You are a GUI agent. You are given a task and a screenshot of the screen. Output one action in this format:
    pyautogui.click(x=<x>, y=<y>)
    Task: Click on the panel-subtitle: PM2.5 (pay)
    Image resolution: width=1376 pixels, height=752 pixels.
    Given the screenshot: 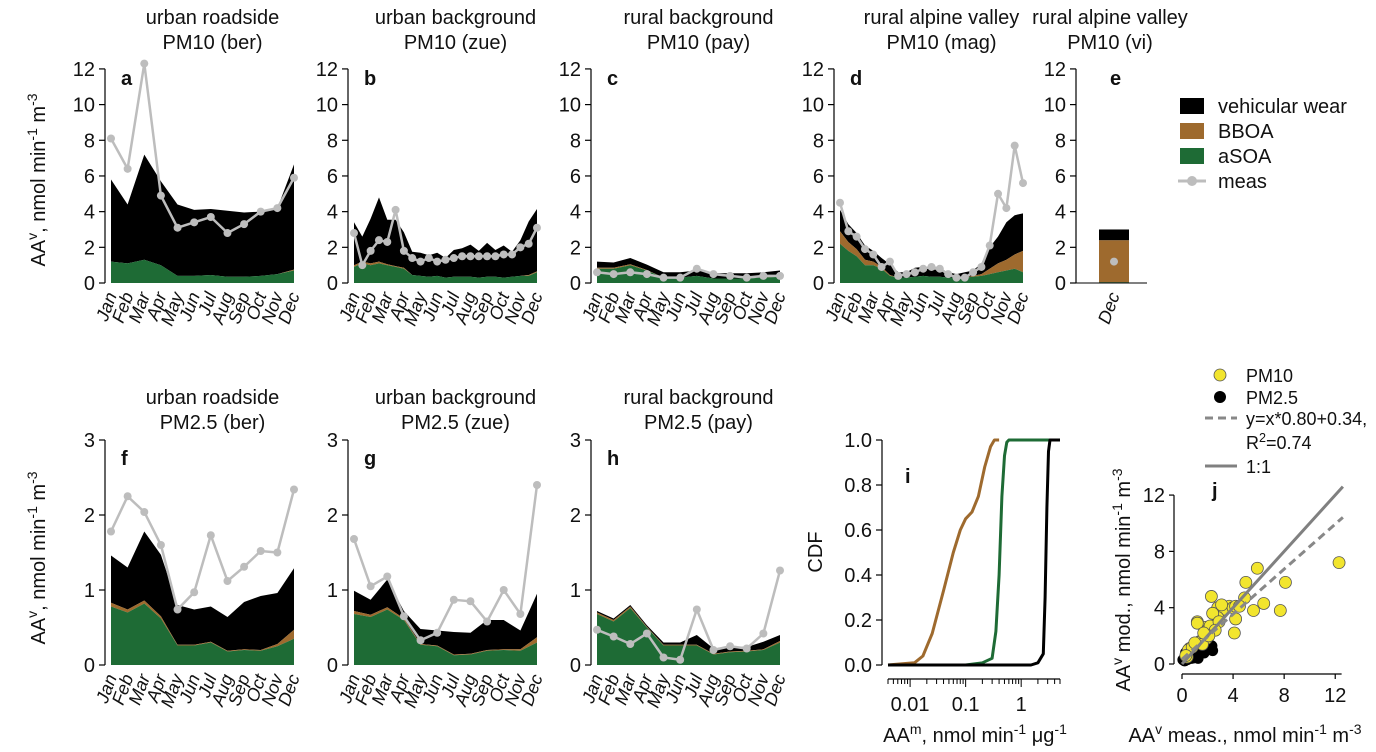 What is the action you would take?
    pyautogui.click(x=698, y=423)
    